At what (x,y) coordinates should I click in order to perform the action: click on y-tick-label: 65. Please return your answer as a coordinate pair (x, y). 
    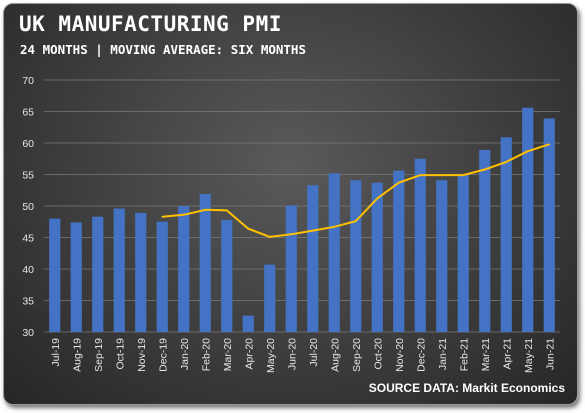
    Looking at the image, I should click on (28, 113).